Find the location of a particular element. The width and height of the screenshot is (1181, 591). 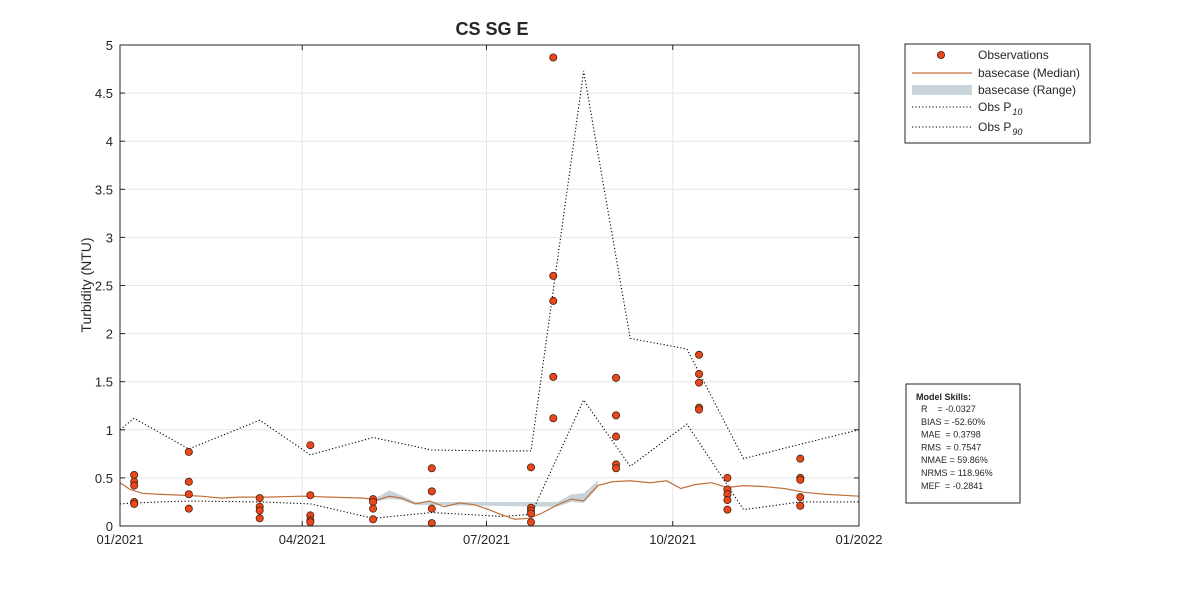

model-skills-title: Model Skills: is located at coordinates (943, 397).